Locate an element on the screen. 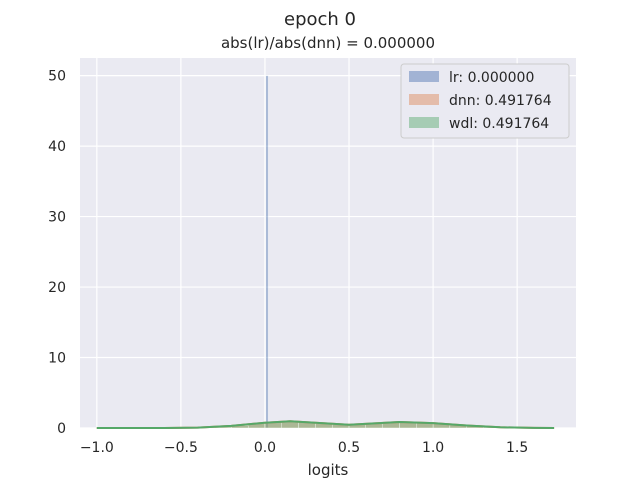 Image resolution: width=640 pixels, height=480 pixels. x-tick-labels: −1.0 −0.5 0.0 0.5 1.0 1.5 is located at coordinates (304, 448).